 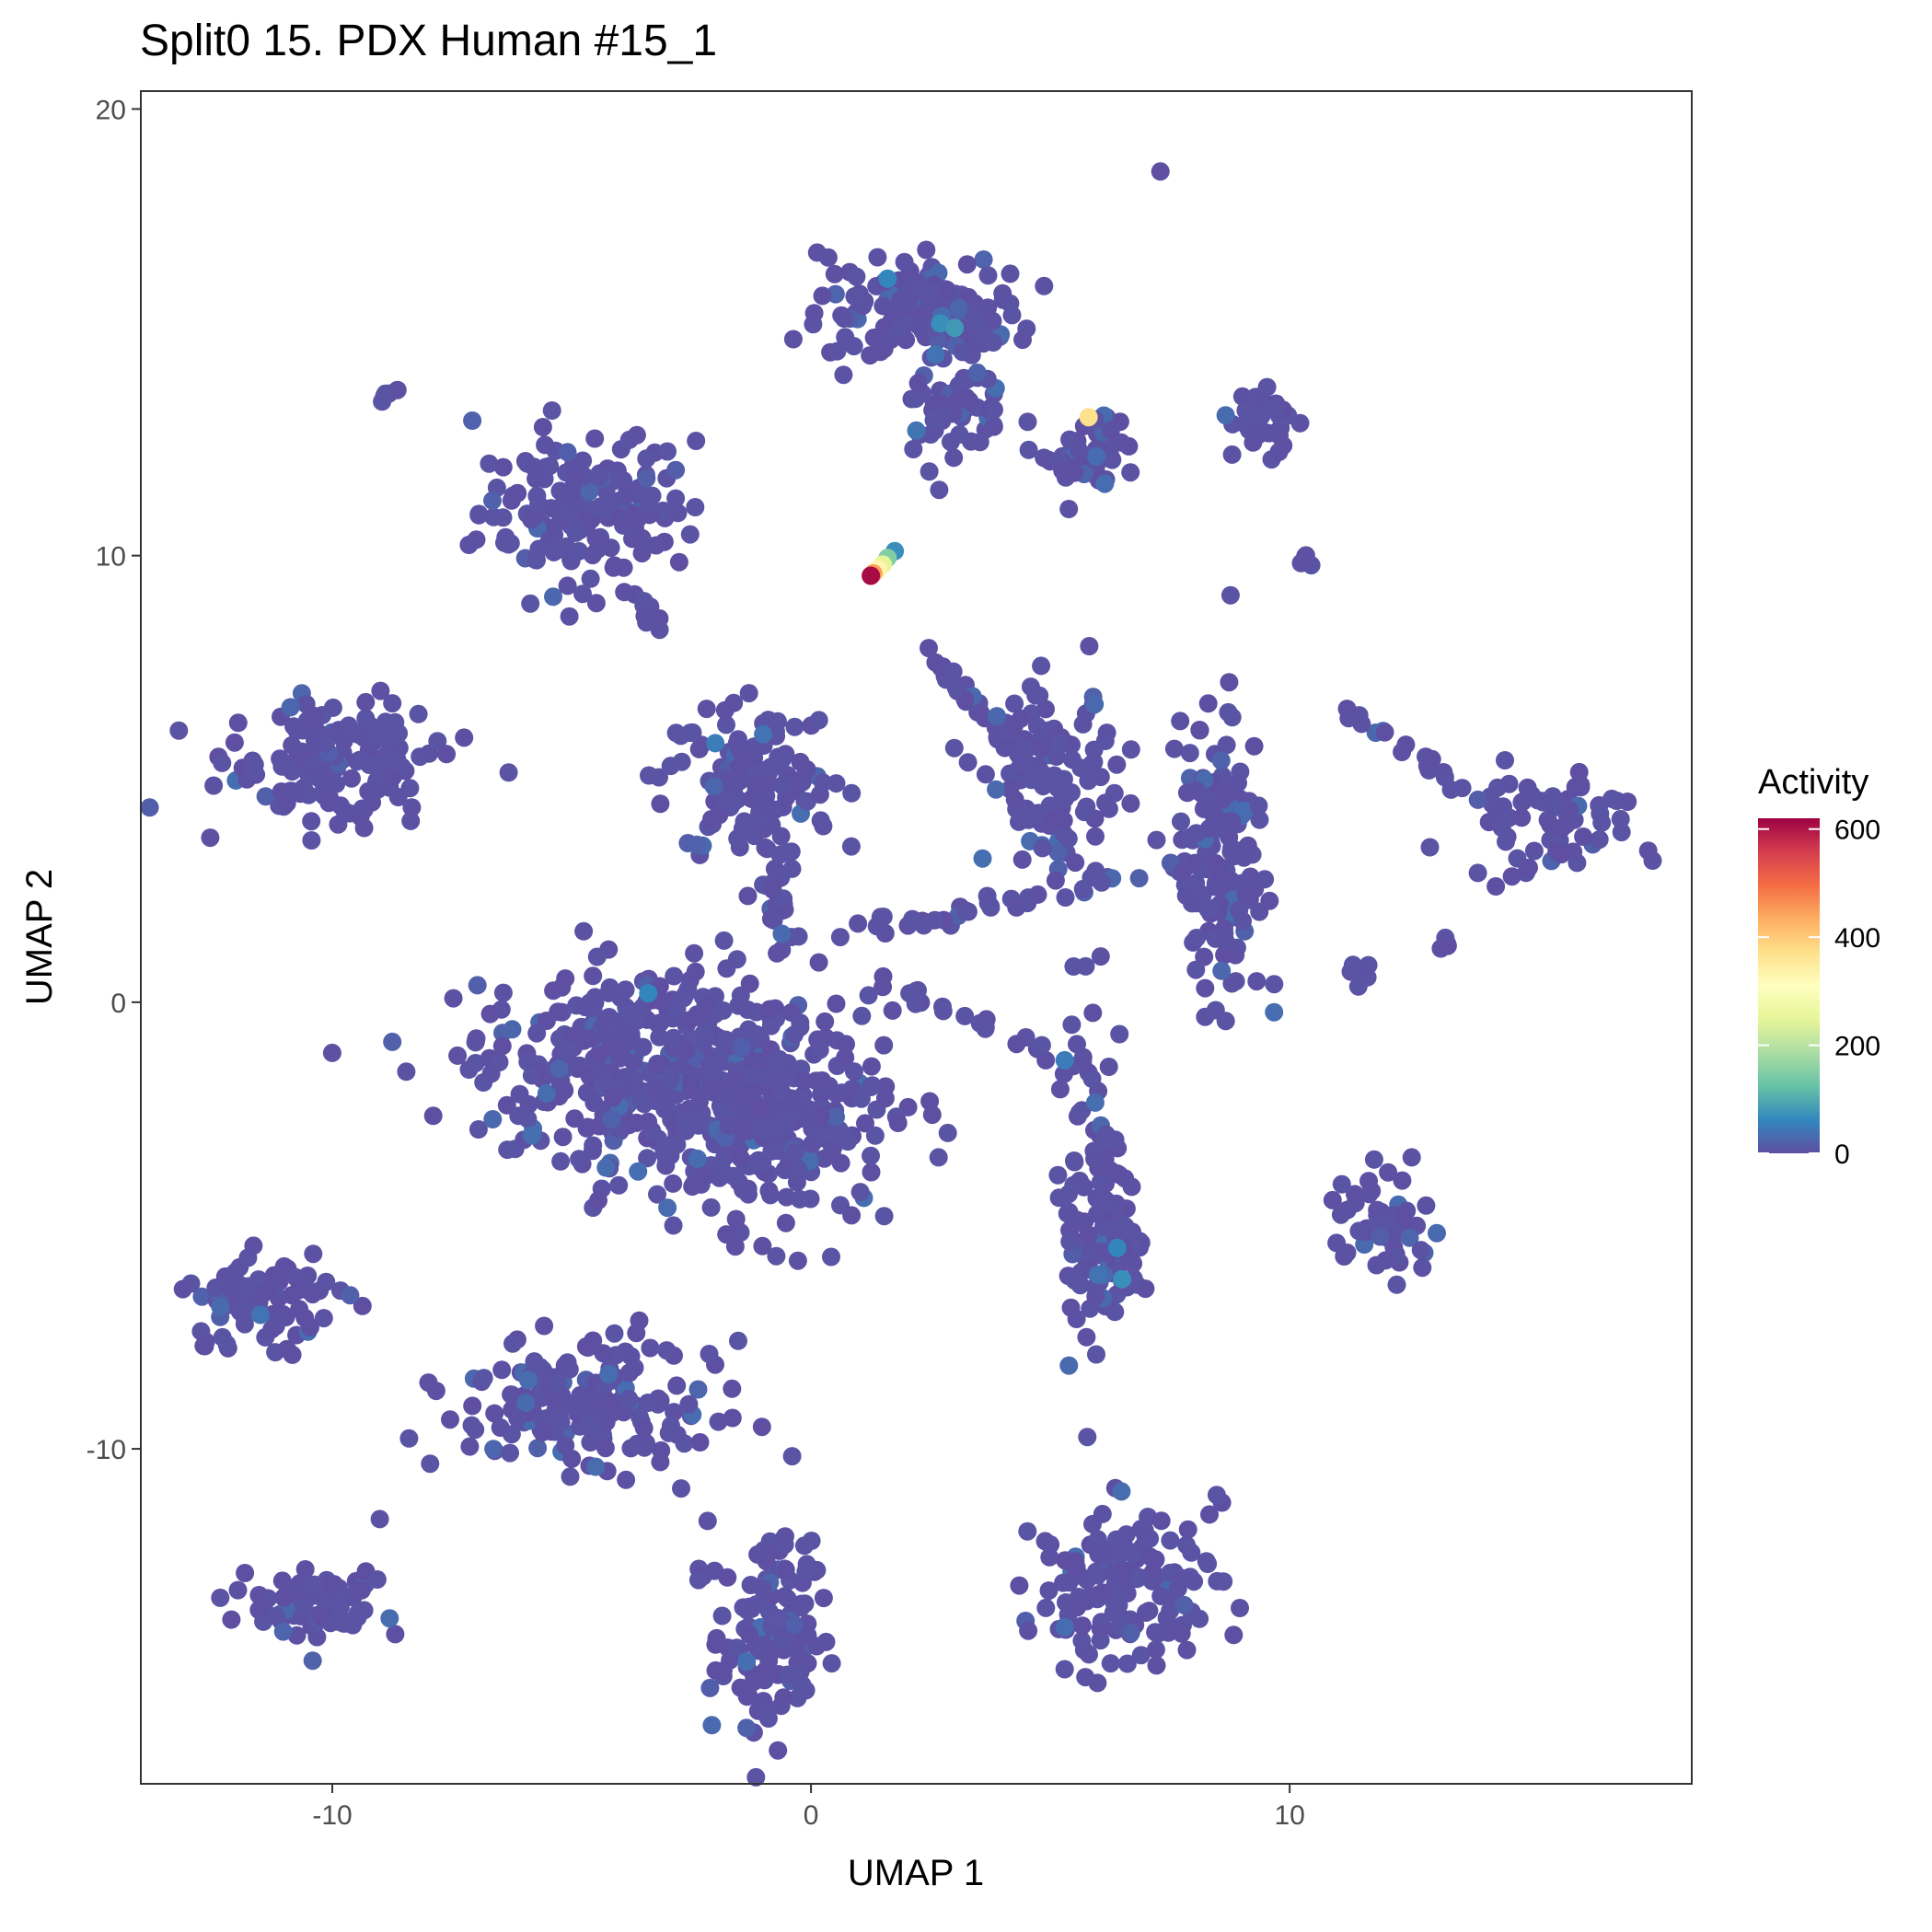 What do you see at coordinates (1819, 993) in the screenshot?
I see `legend-ticks: 0 200 400 600` at bounding box center [1819, 993].